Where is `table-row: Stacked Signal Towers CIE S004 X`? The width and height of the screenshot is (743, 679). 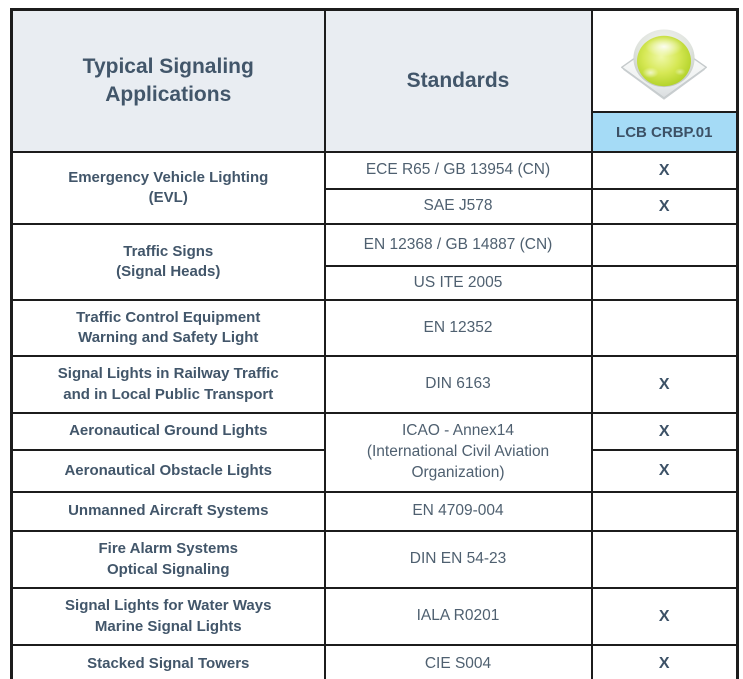
table-row: Stacked Signal Towers CIE S004 X is located at coordinates (374, 661).